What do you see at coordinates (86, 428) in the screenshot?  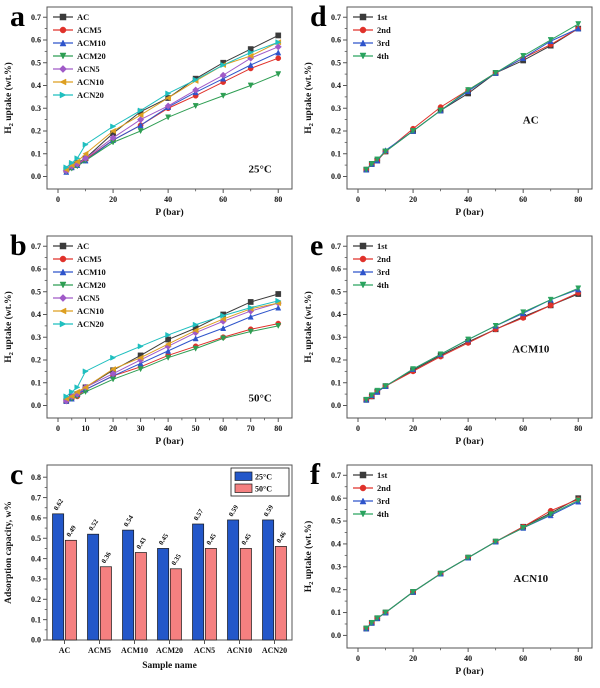 I see `svg-text: 10` at bounding box center [86, 428].